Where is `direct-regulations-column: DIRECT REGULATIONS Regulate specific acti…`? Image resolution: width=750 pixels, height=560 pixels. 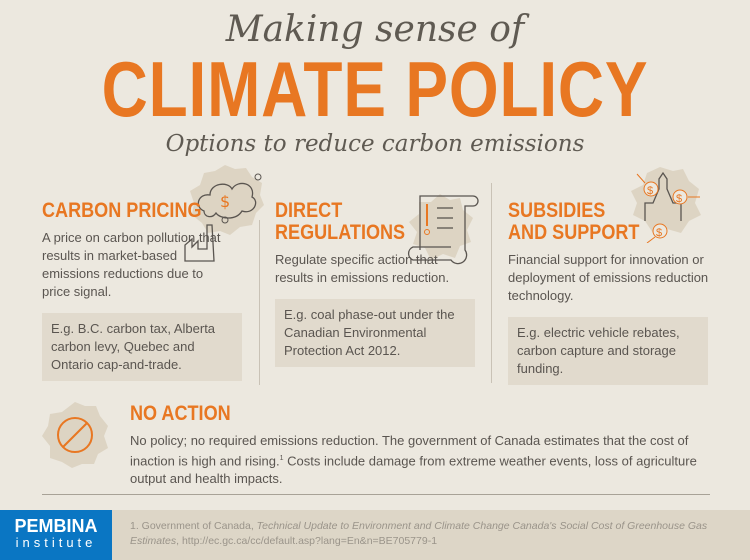 direct-regulations-column: DIRECT REGULATIONS Regulate specific acti… is located at coordinates (377, 283).